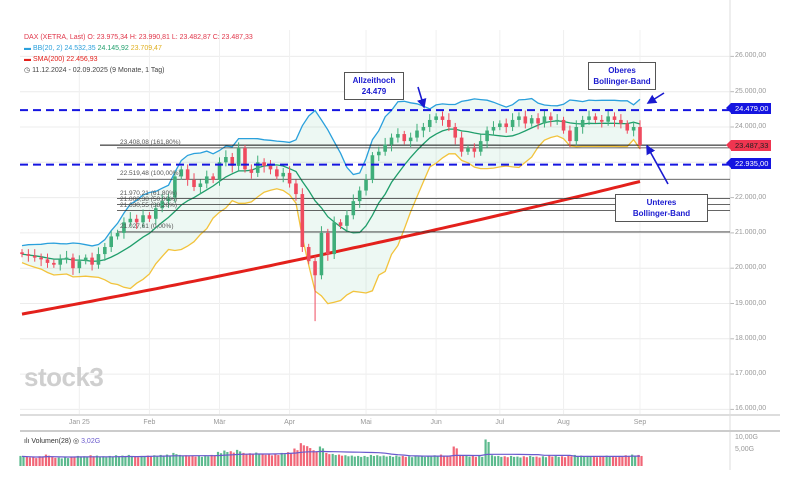 This screenshot has height=492, width=786. What do you see at coordinates (751, 91) in the screenshot?
I see `y-tick-label: 25.000,00` at bounding box center [751, 91].